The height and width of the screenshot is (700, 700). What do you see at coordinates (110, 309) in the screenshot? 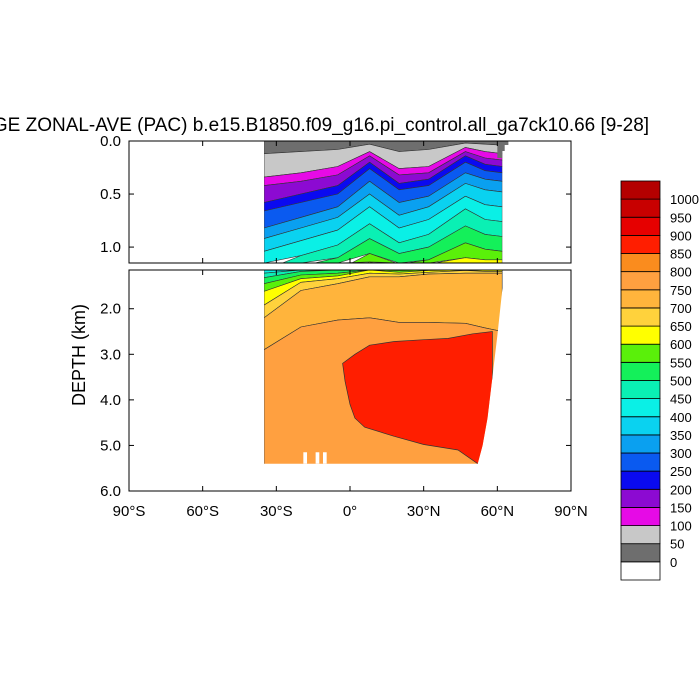
I see `lower-y-tick-label: 2.0` at bounding box center [110, 309].